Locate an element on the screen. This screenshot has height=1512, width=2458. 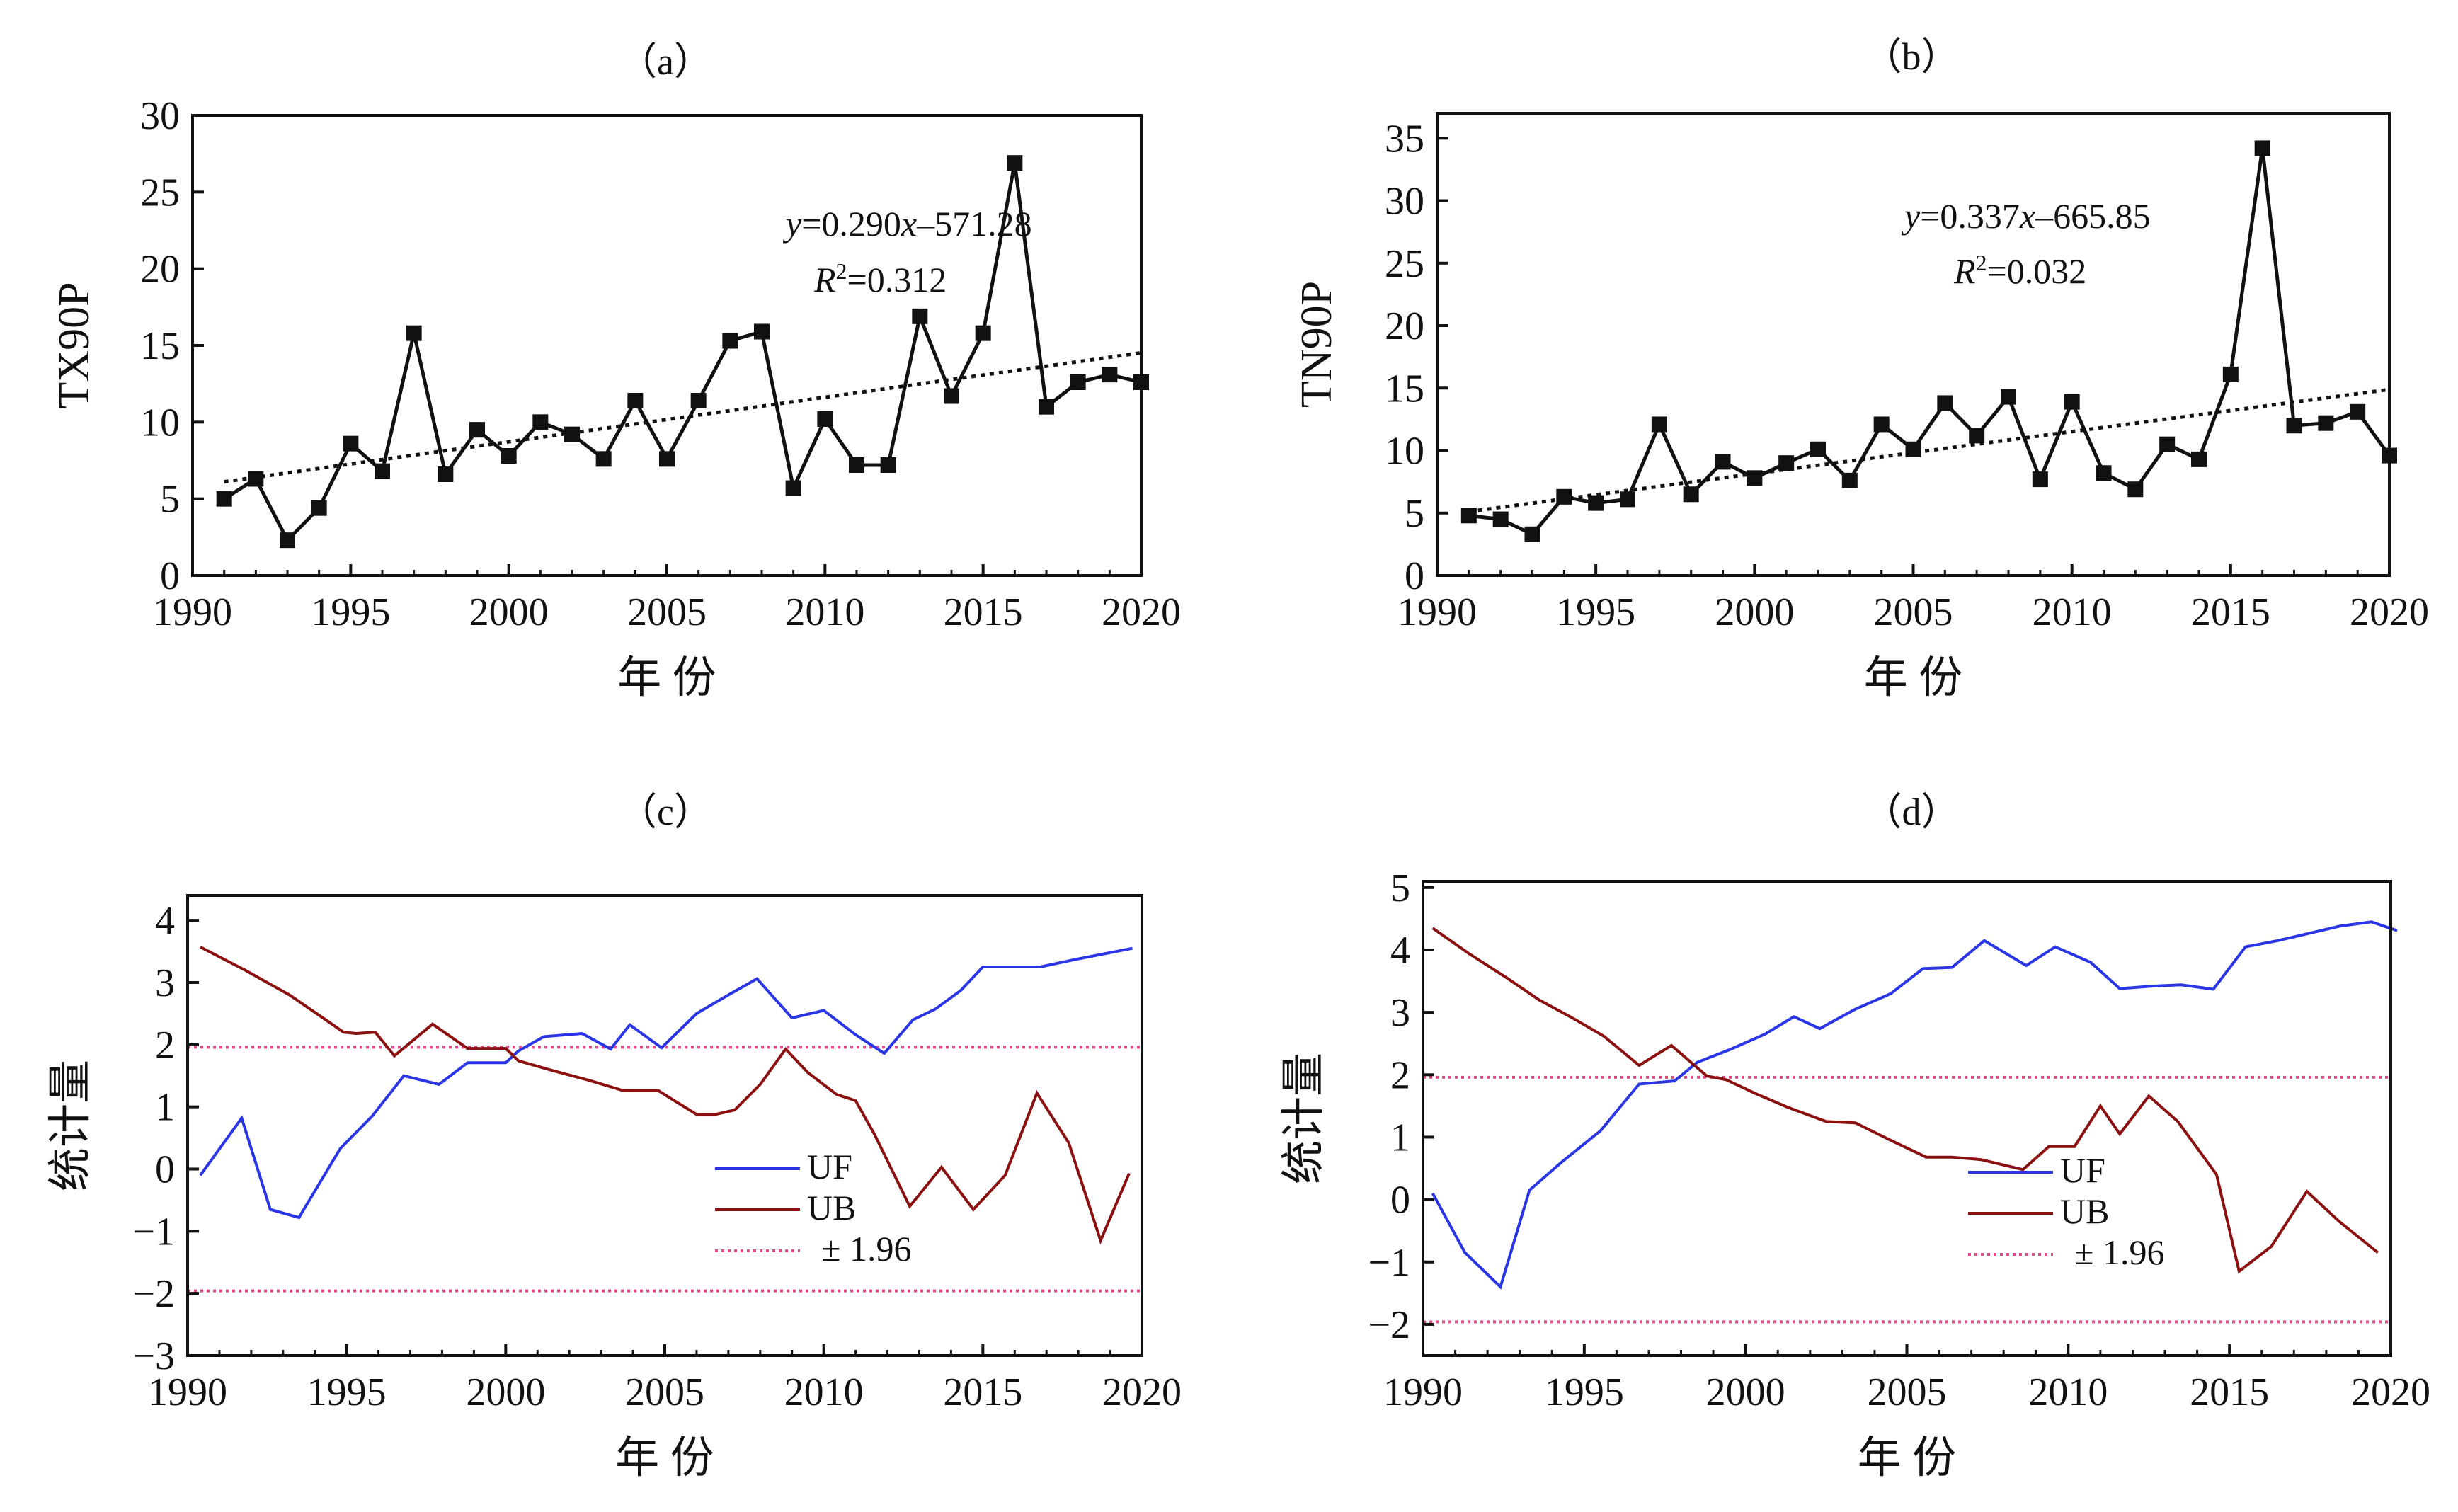
eq-x: x is located at coordinates (2027, 216).